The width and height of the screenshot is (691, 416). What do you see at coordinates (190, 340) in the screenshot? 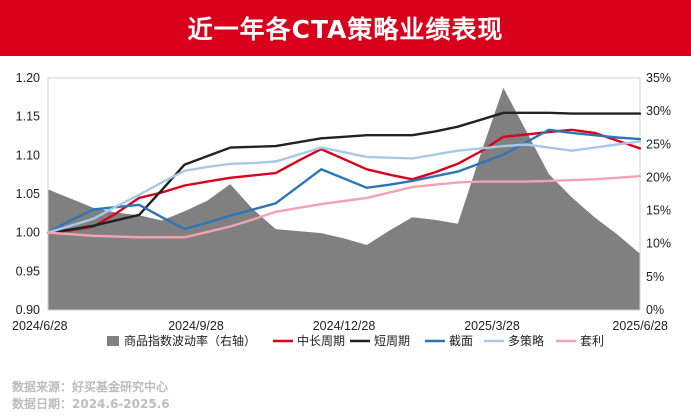
I see `legend-label-volatility: 商品指数波动率（右轴）` at bounding box center [190, 340].